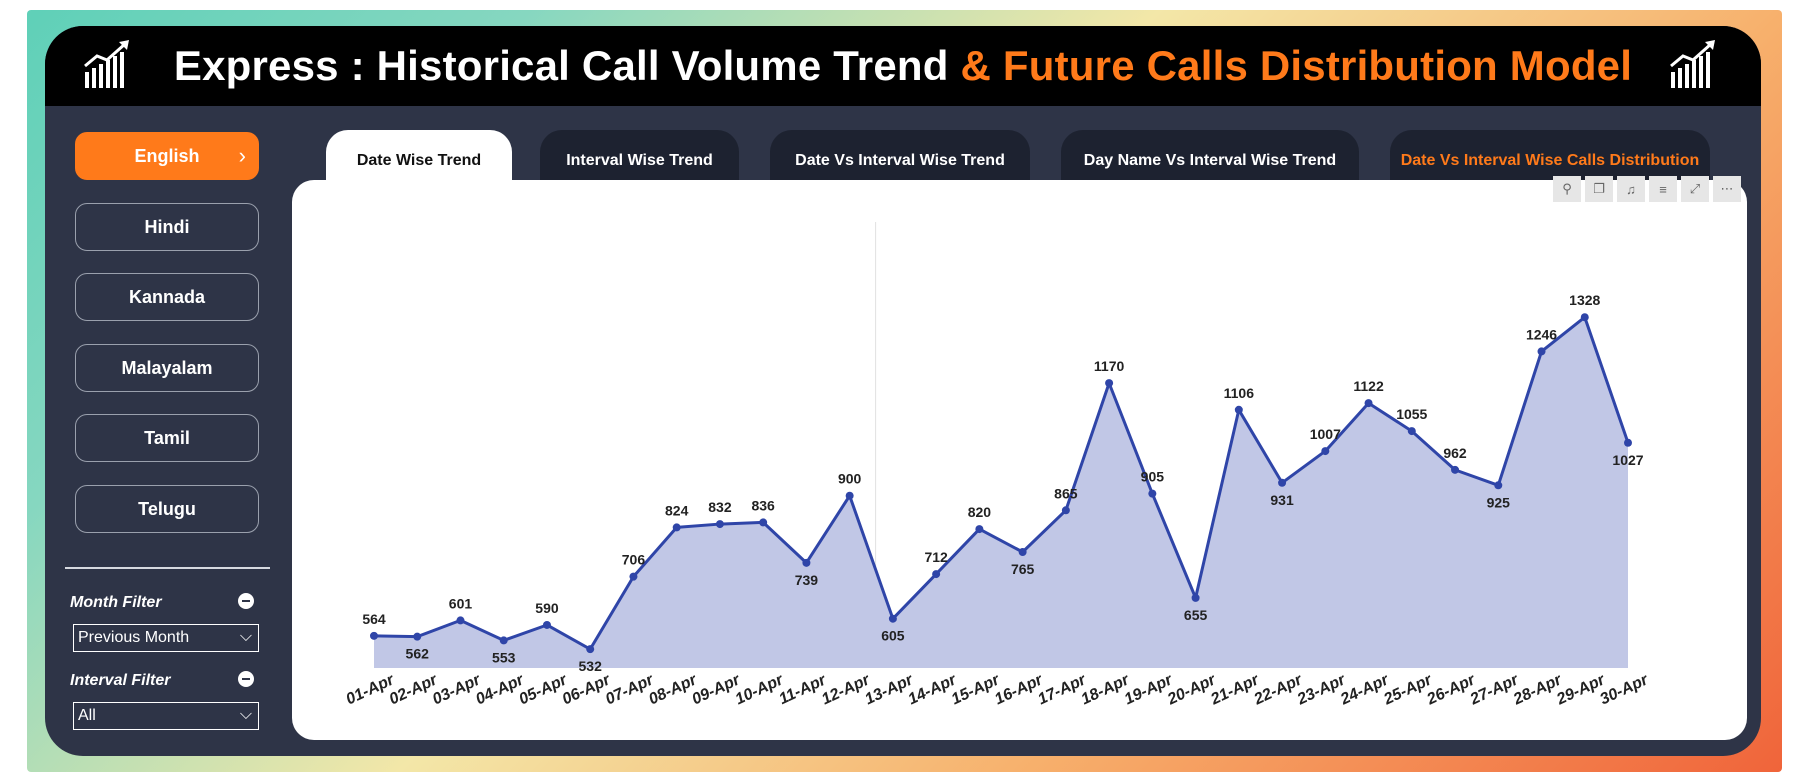  Describe the element at coordinates (933, 689) in the screenshot. I see `x-tick-label: 14-Apr` at that location.